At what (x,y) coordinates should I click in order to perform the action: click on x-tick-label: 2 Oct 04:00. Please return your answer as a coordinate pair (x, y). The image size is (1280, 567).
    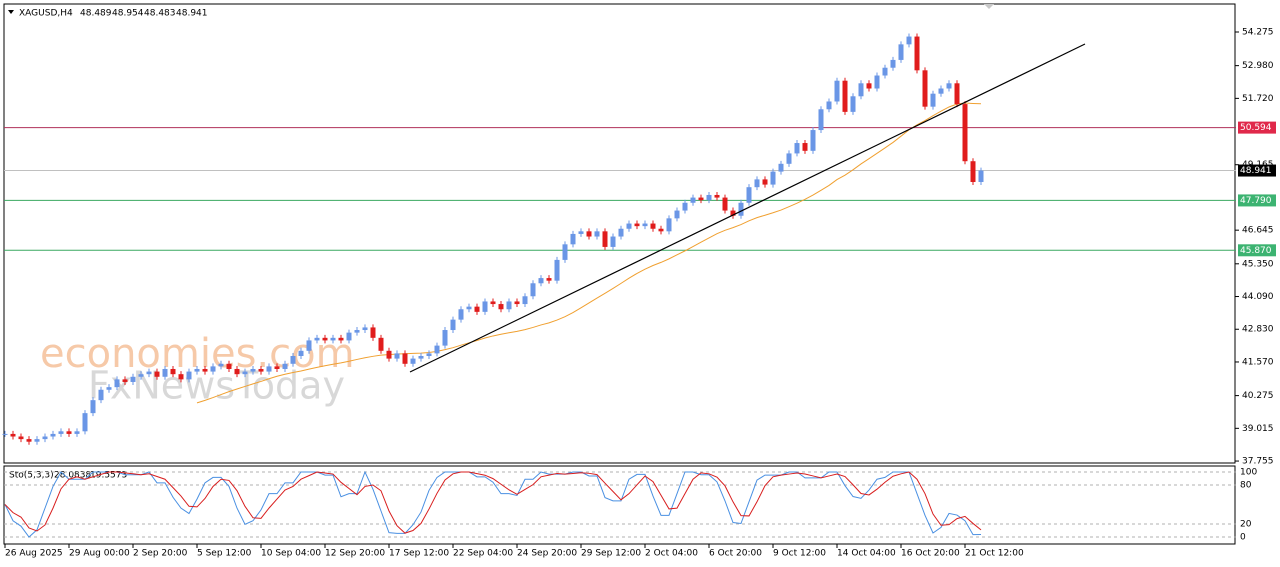
    Looking at the image, I should click on (671, 554).